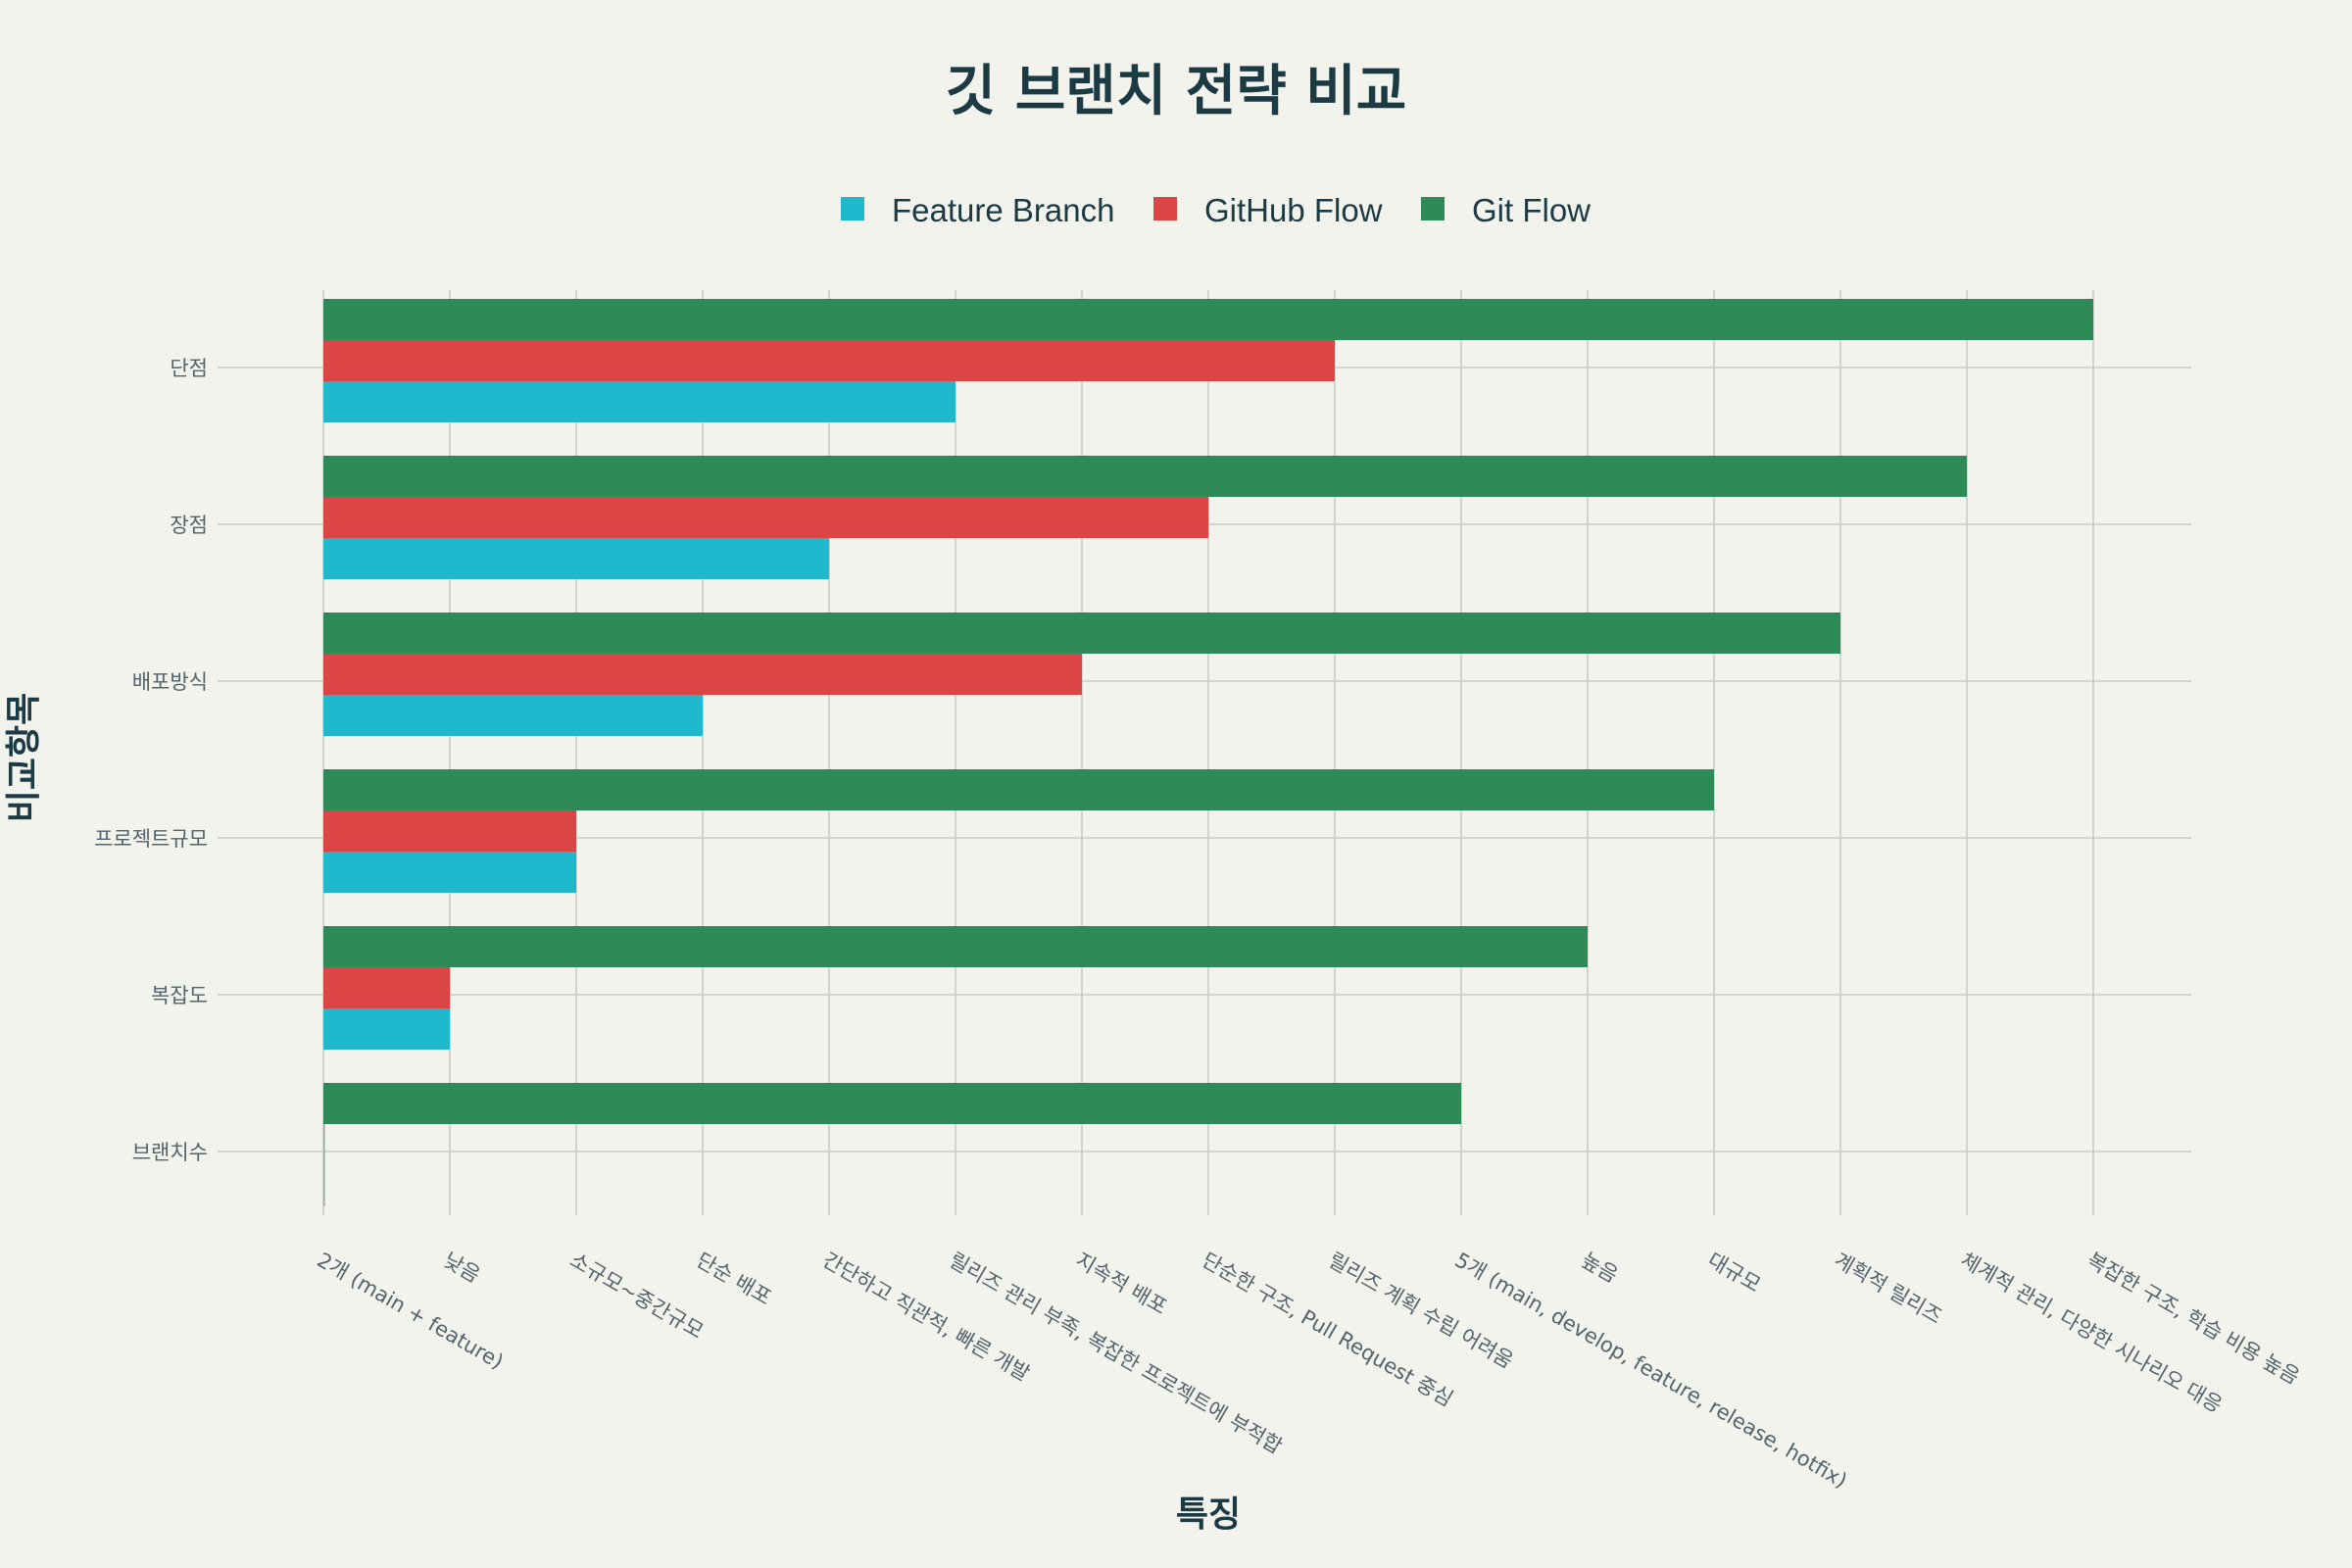  I want to click on chart-title: 깃 브랜치 전략 비교, so click(1176, 91).